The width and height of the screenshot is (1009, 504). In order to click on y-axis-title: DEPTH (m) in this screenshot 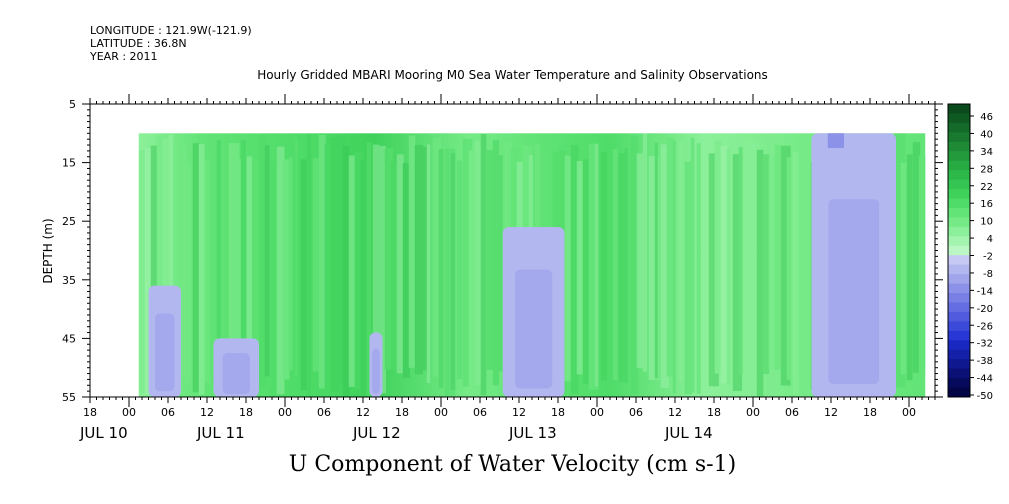, I will do `click(48, 250)`.